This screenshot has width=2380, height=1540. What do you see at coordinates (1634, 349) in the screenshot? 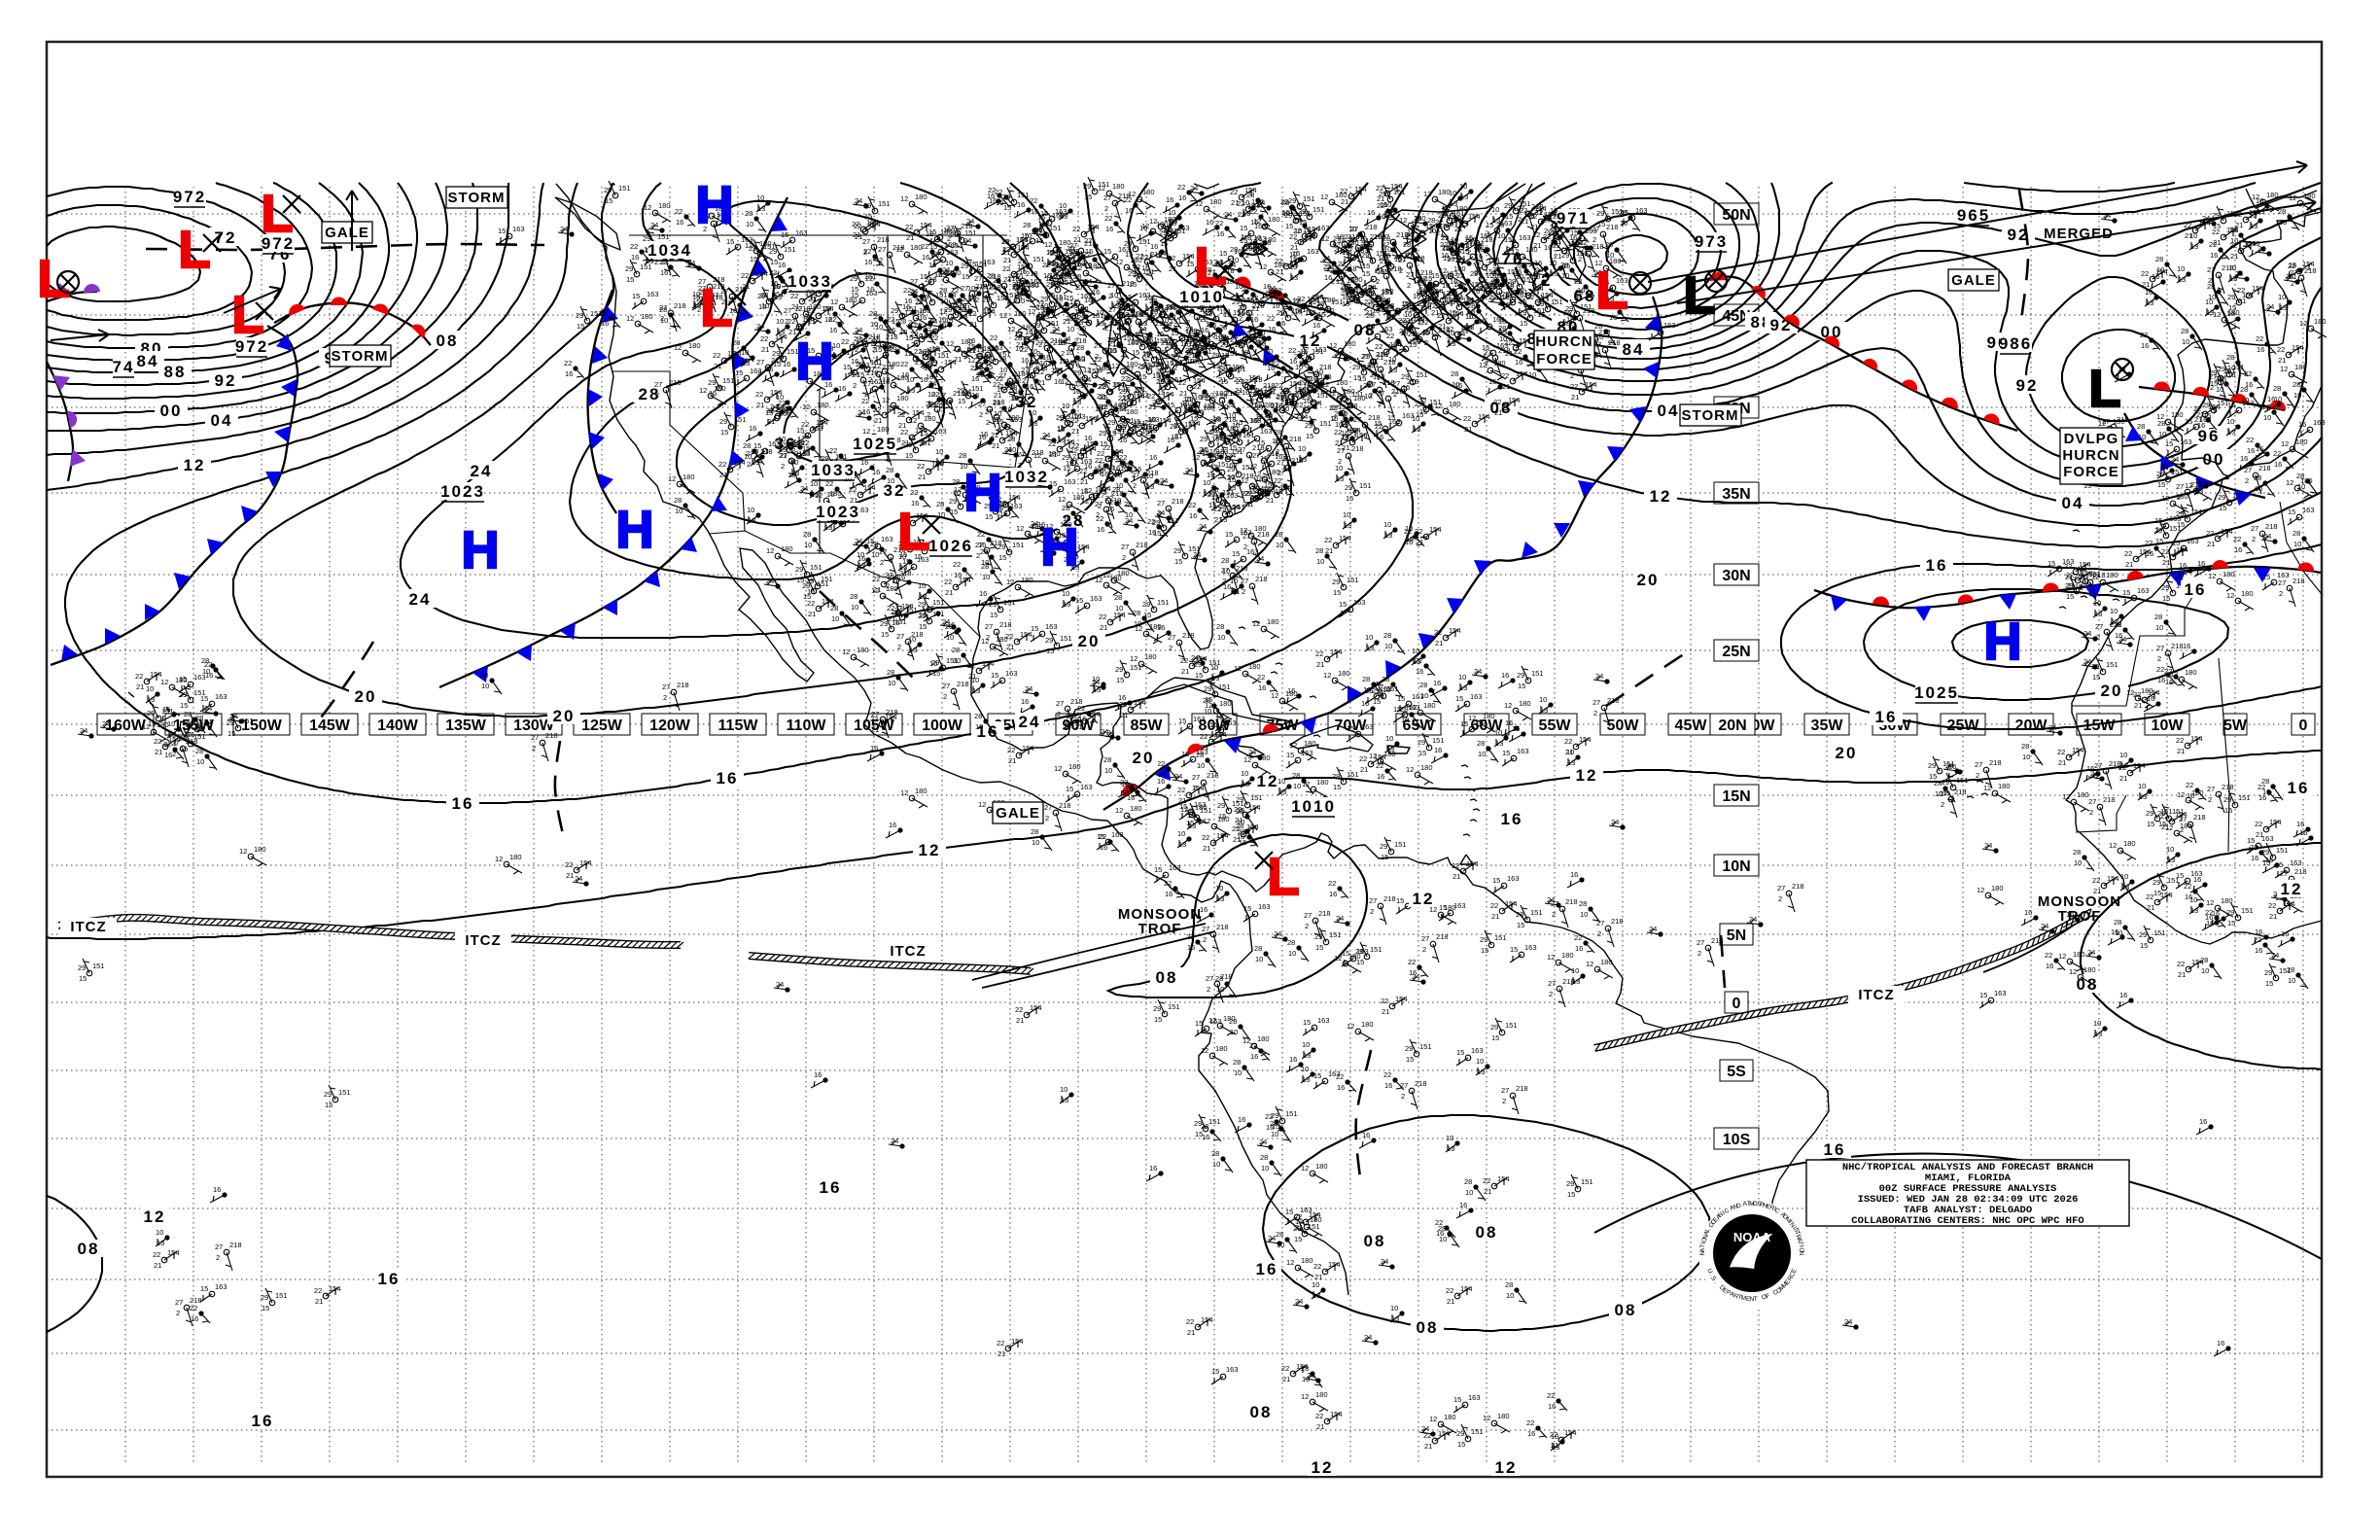
I see `svg-text: 84` at bounding box center [1634, 349].